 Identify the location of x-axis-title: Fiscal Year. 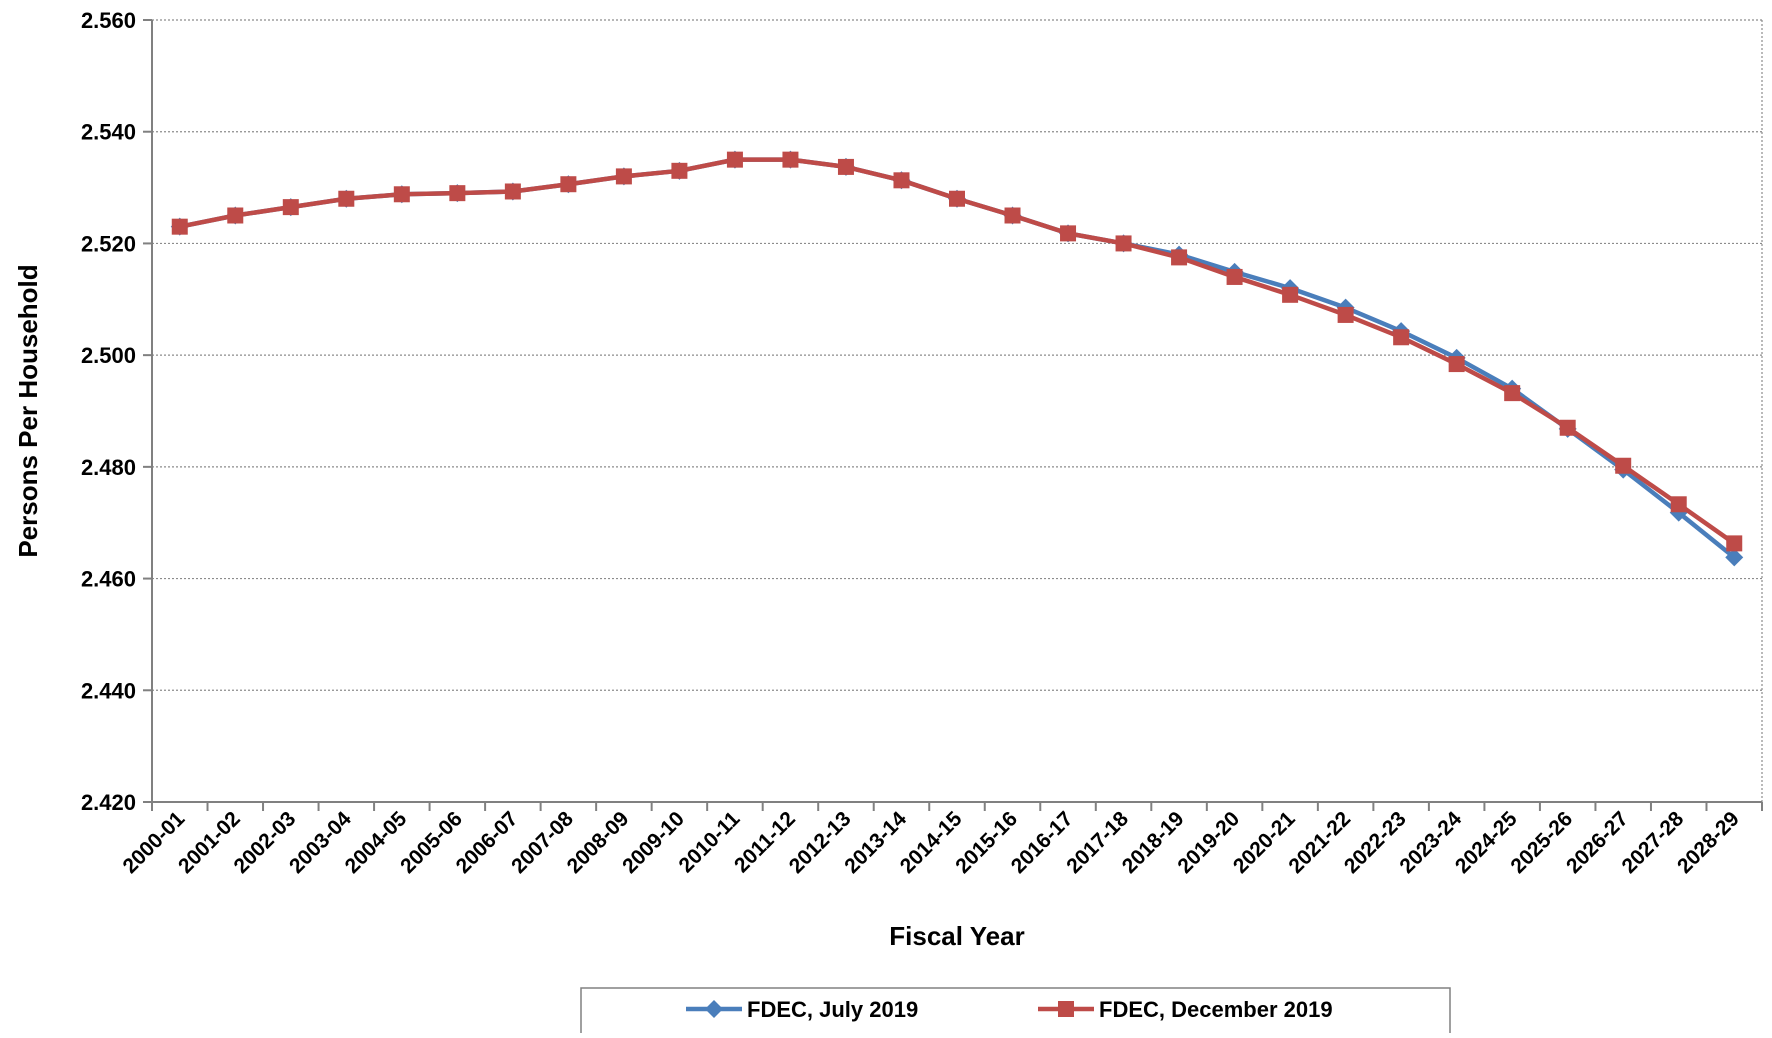
(956, 936).